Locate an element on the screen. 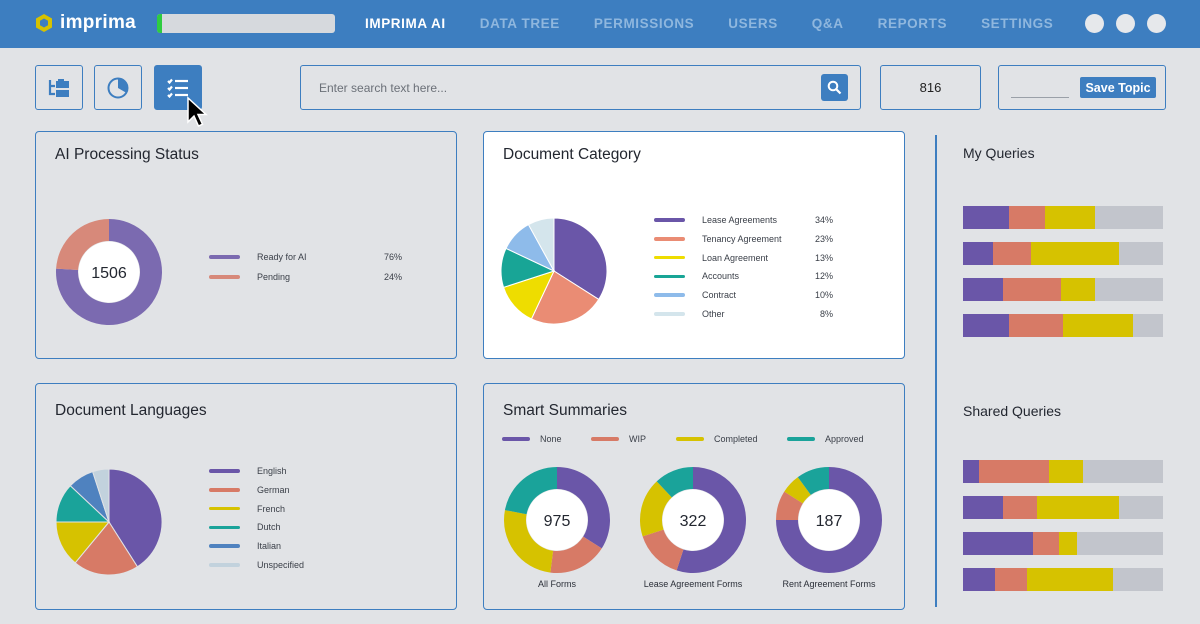 The height and width of the screenshot is (624, 1200). panel-title: Document Languages is located at coordinates (131, 410).